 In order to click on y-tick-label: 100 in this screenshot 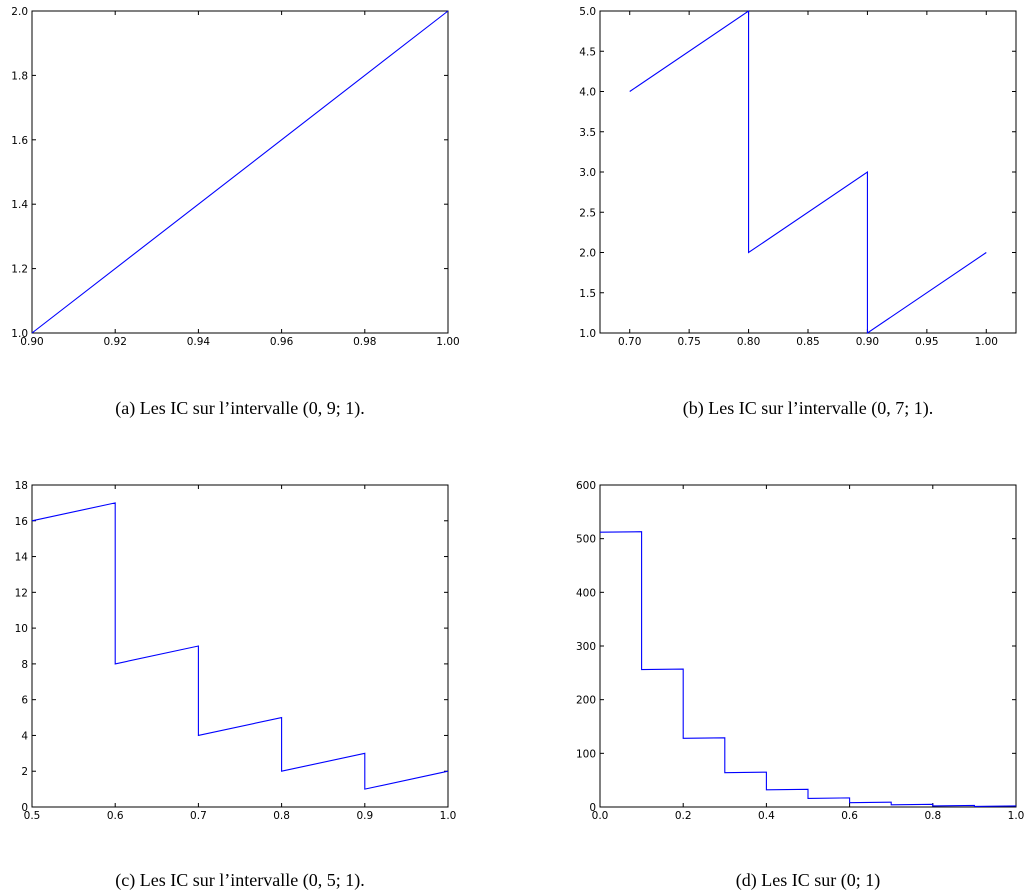, I will do `click(586, 754)`.